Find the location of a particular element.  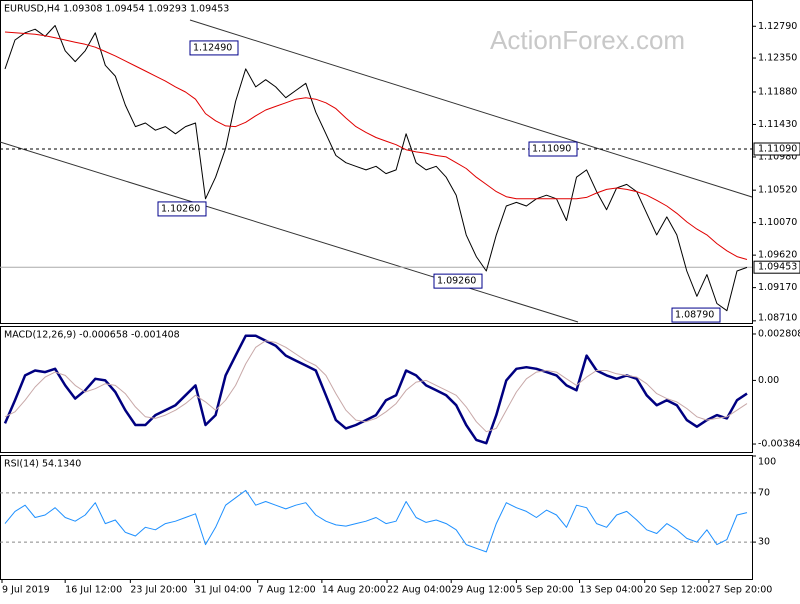

y-tick-label: -0.003848 is located at coordinates (779, 444).